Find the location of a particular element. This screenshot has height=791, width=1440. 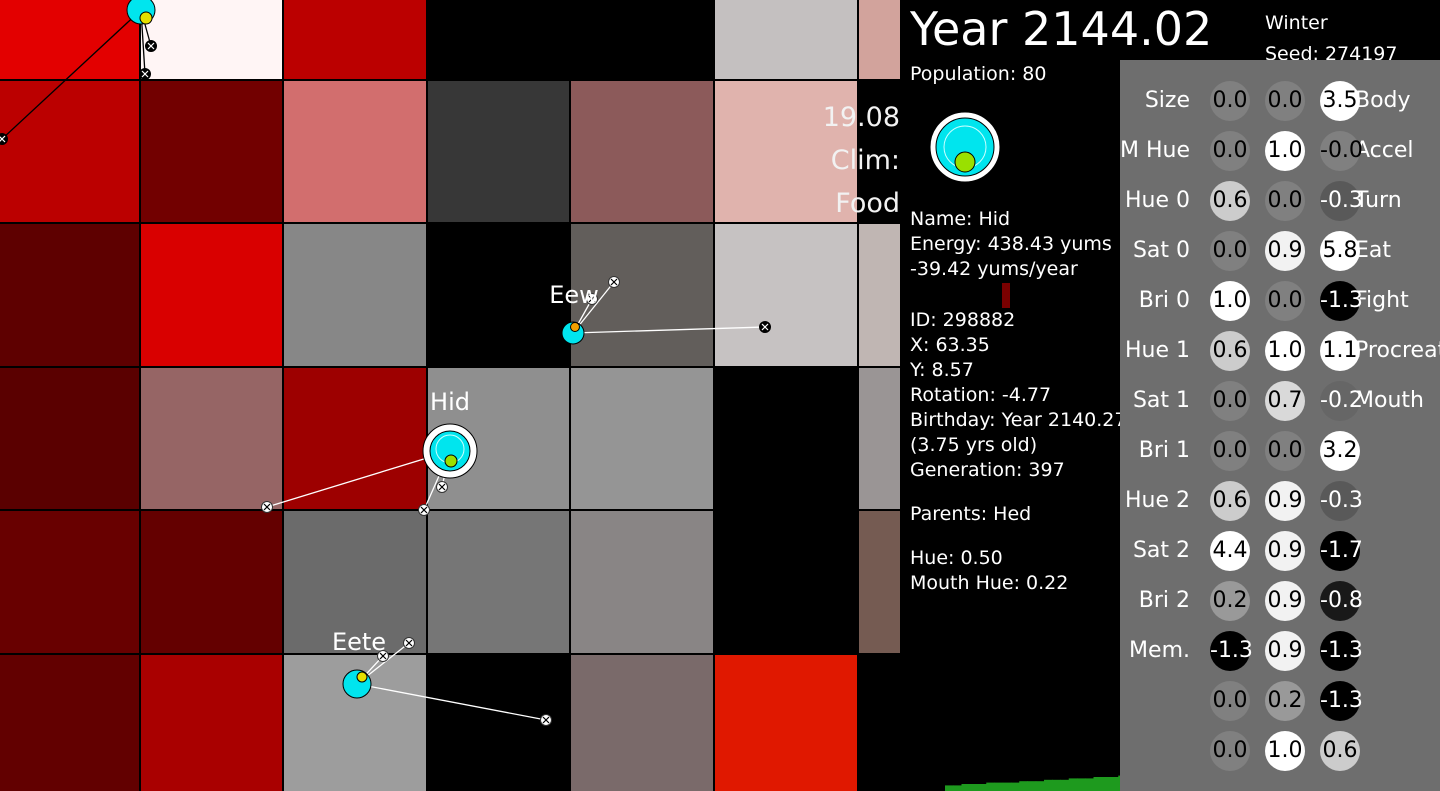

brain-input-label: Bri 1 is located at coordinates (1164, 450).